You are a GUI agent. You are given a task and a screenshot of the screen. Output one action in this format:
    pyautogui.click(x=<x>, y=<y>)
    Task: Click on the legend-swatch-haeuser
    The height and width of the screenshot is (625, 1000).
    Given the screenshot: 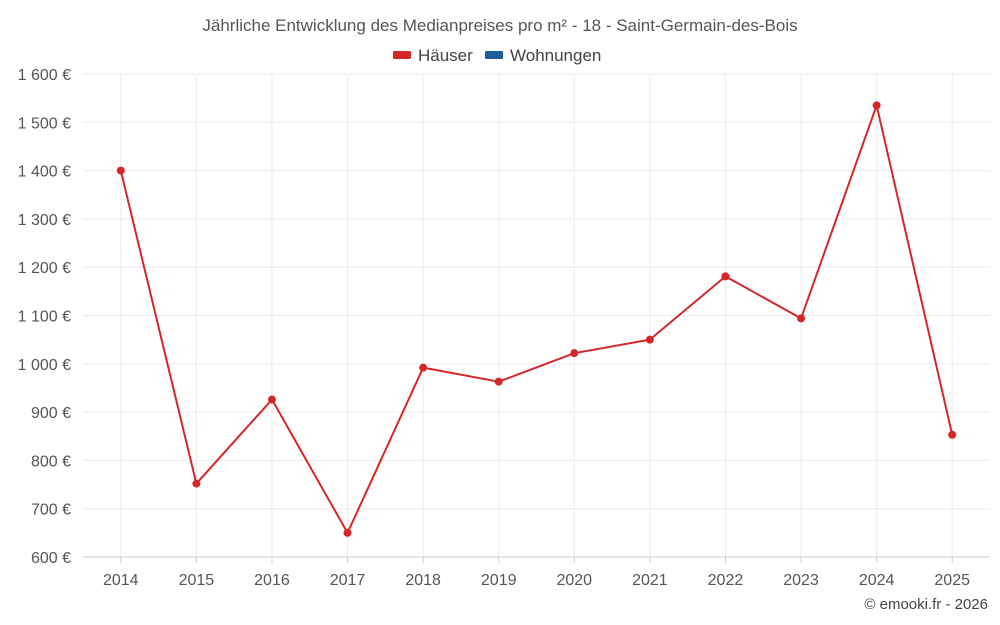 What is the action you would take?
    pyautogui.click(x=402, y=55)
    